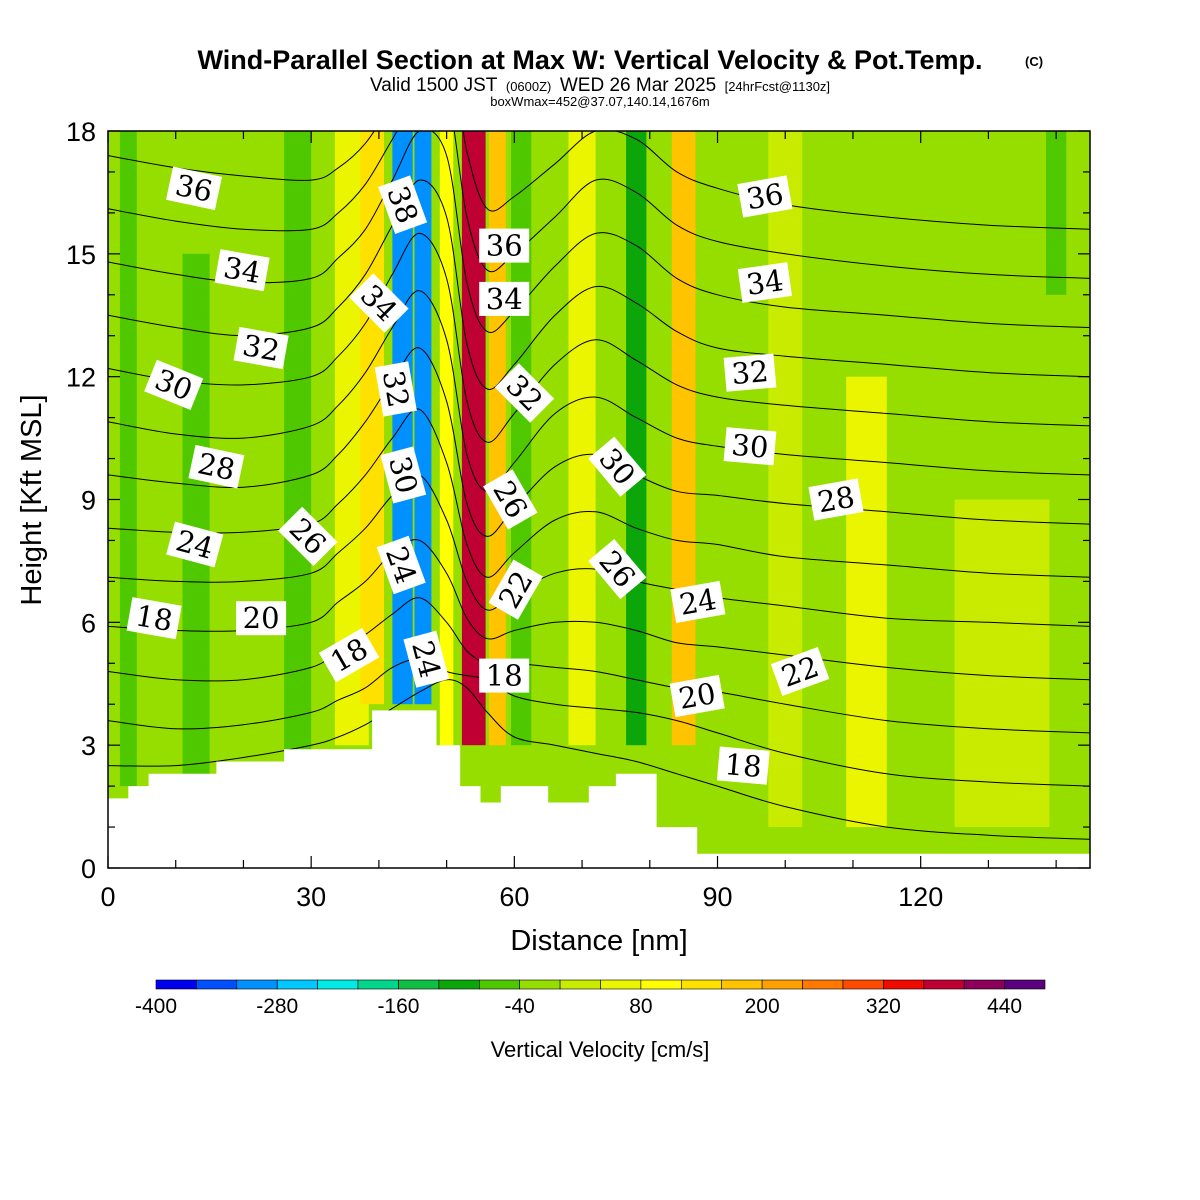 The height and width of the screenshot is (1200, 1200). What do you see at coordinates (398, 1006) in the screenshot?
I see `colorbar-tick-label: -160` at bounding box center [398, 1006].